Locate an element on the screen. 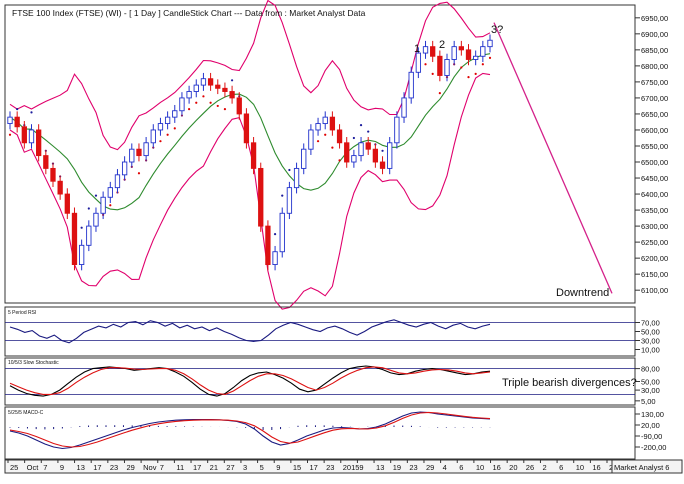 This screenshot has height=484, width=684. x-tick-label: 20 is located at coordinates (513, 467).